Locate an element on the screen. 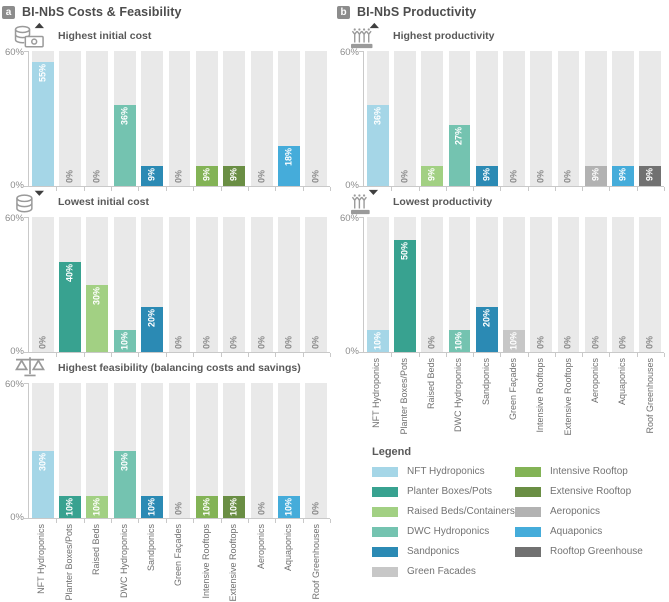 The image size is (669, 602). x-label-intensive-rooftops: Intensive Rooftops is located at coordinates (540, 395).